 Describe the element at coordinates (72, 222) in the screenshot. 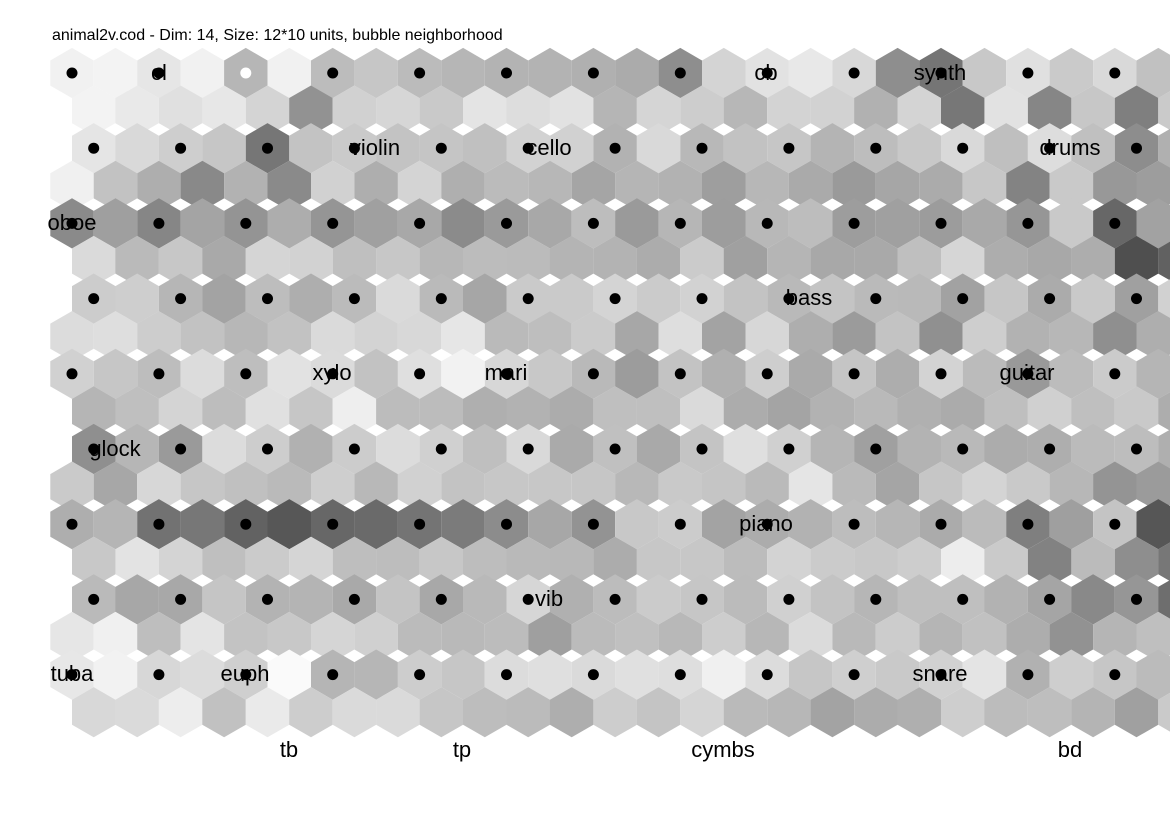

I see `unit-label: oboe` at that location.